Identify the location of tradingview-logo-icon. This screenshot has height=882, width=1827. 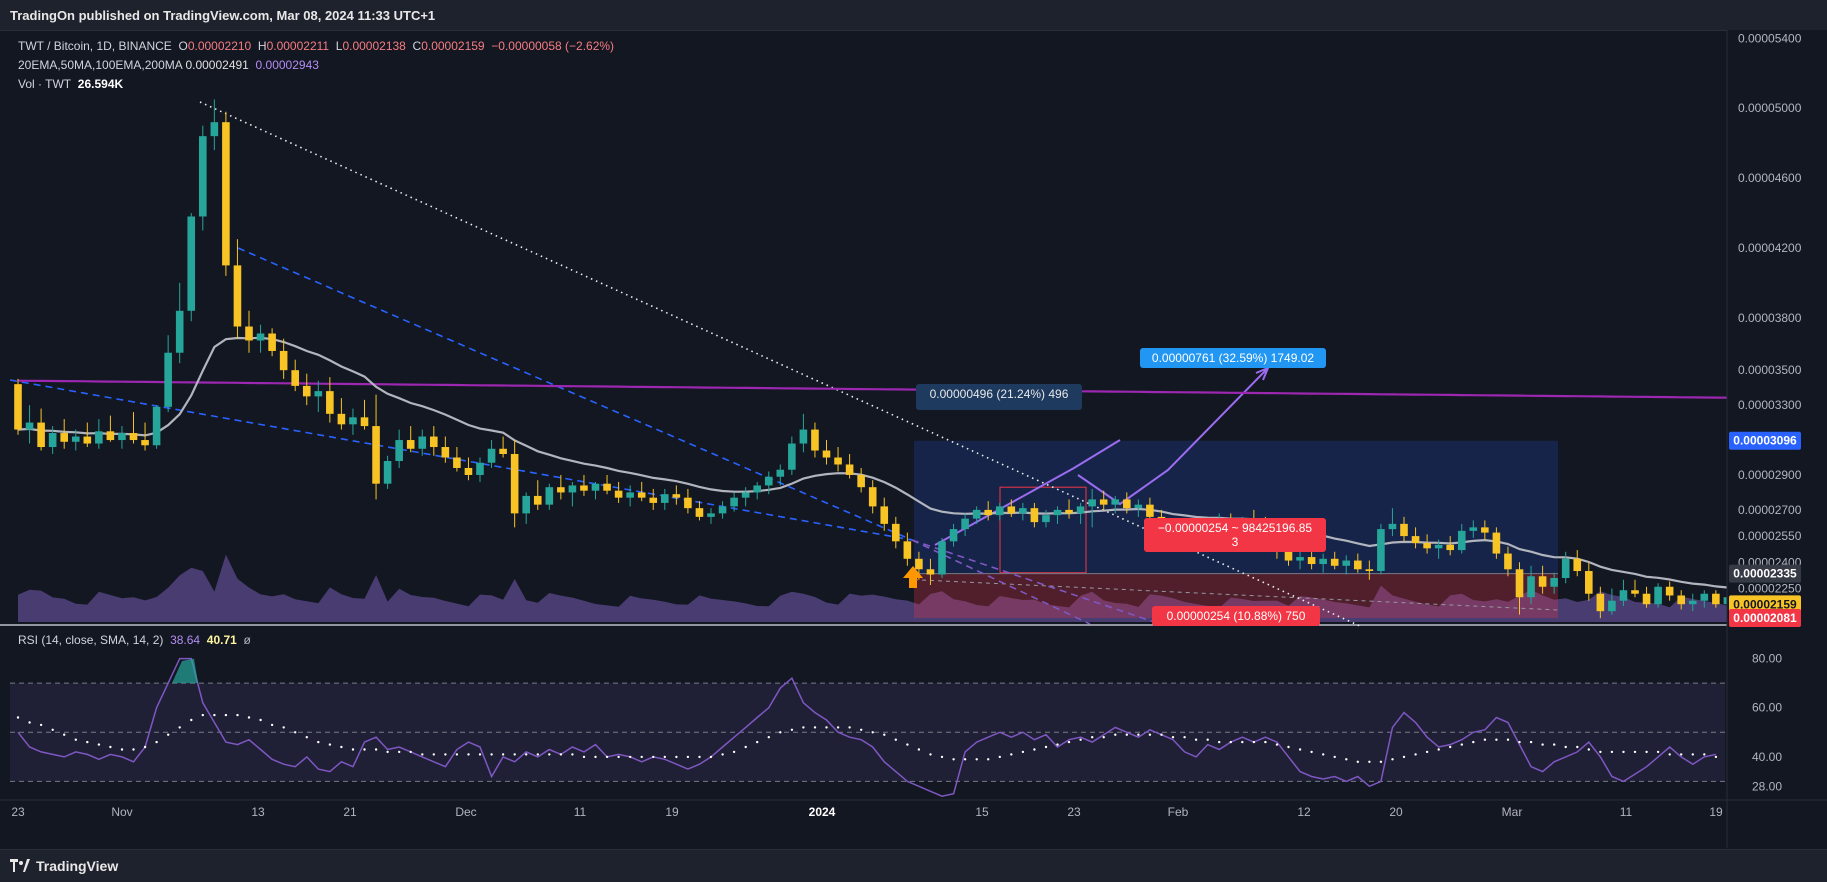
(20, 865).